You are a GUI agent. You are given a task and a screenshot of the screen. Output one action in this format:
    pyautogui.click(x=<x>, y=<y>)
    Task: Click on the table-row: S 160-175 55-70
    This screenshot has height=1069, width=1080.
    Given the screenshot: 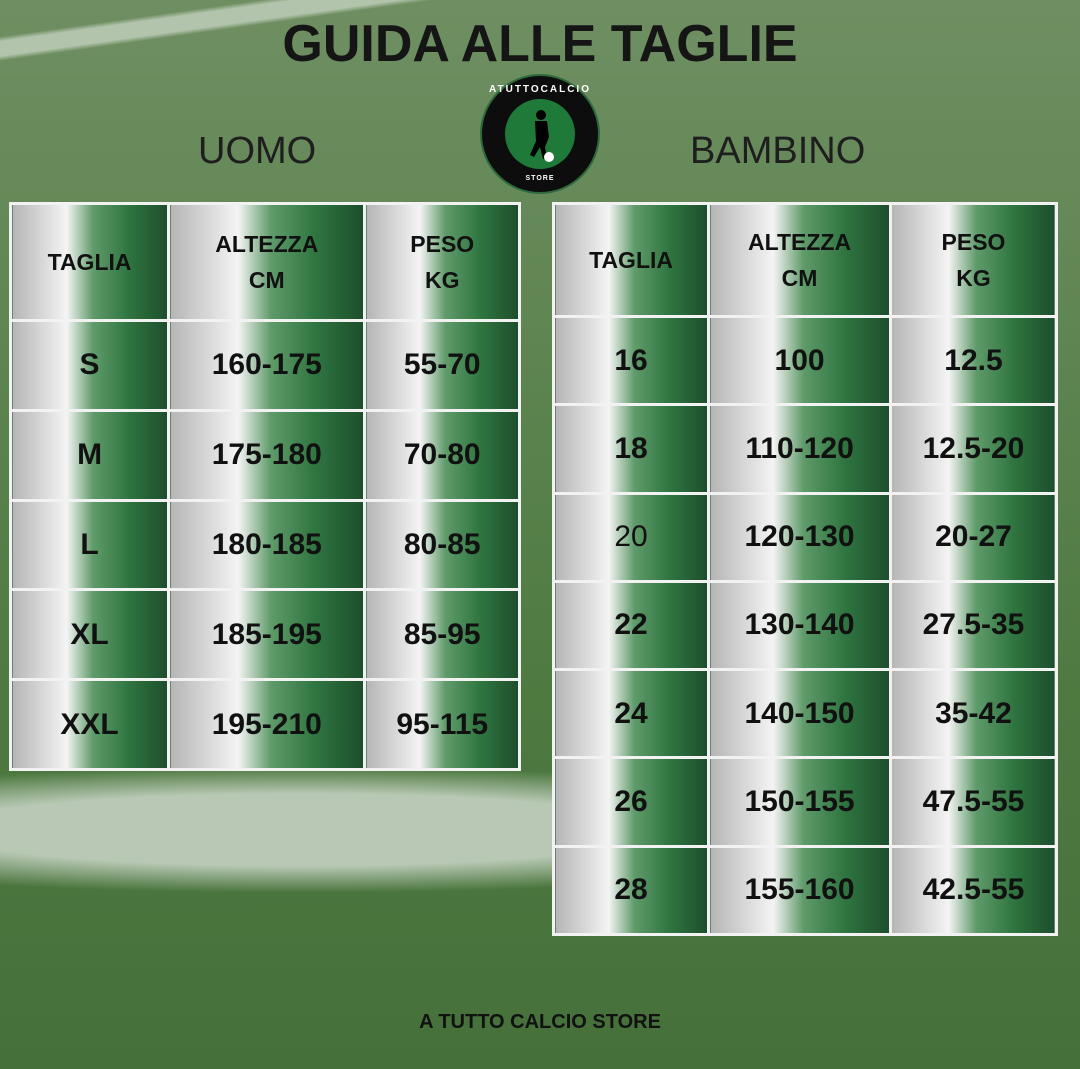 What is the action you would take?
    pyautogui.click(x=264, y=365)
    